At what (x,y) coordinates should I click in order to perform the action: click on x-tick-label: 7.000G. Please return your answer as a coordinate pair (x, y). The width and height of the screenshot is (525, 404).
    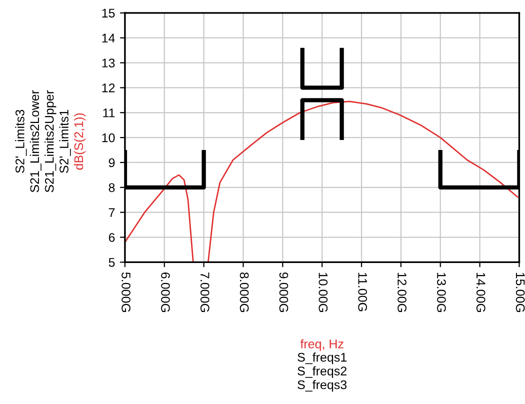
    Looking at the image, I should click on (205, 292).